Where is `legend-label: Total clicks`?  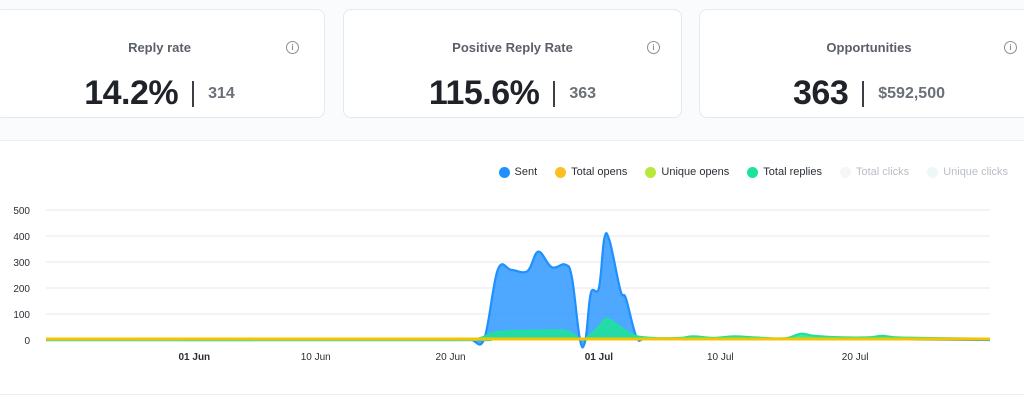 legend-label: Total clicks is located at coordinates (883, 172).